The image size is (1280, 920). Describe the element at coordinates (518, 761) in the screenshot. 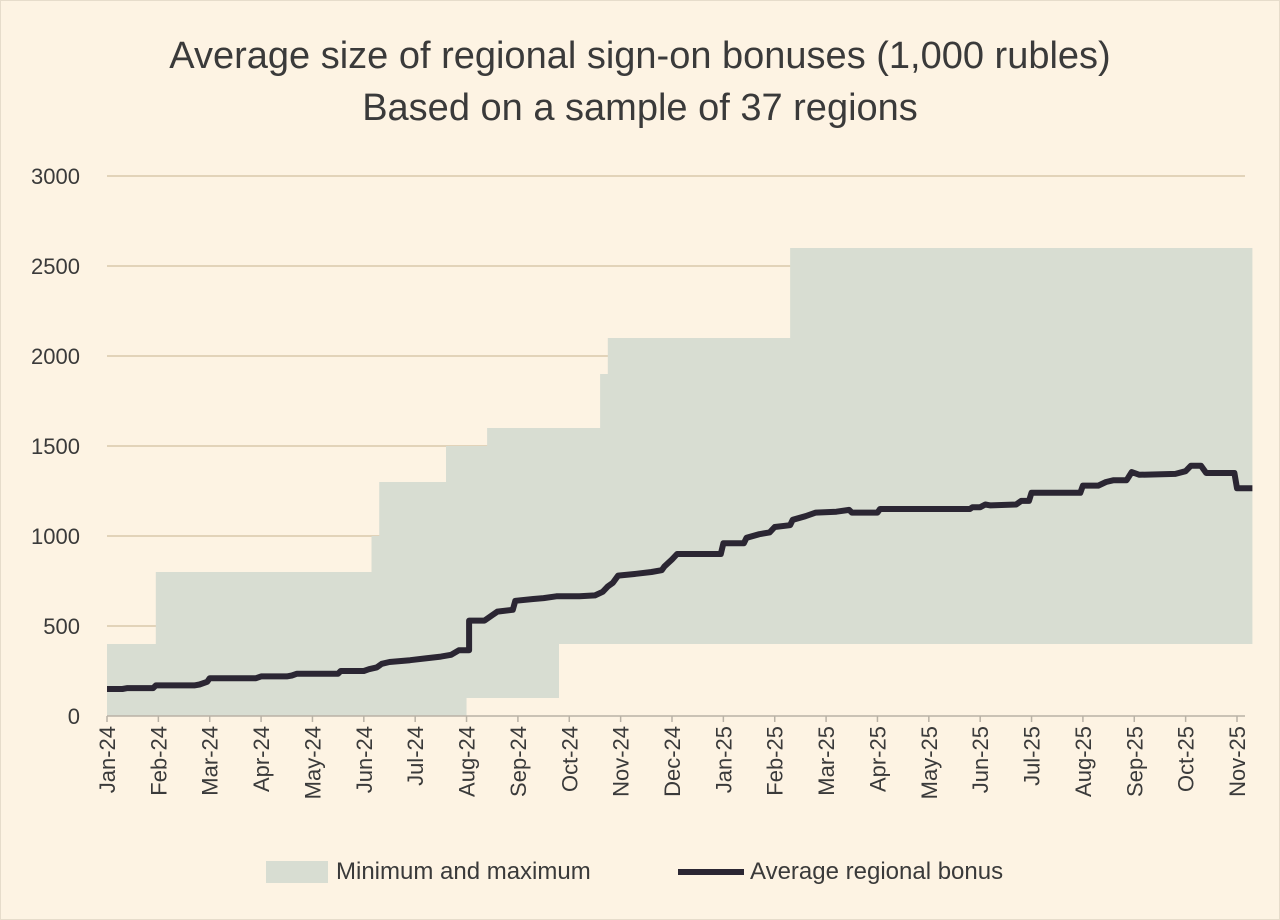

I see `x-tick-label-Sep-24: Sep-24` at that location.